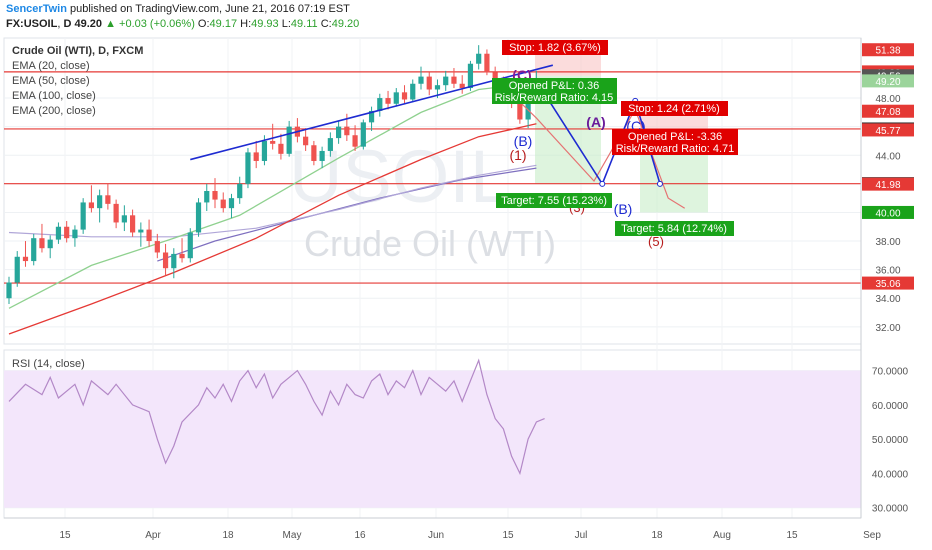 The width and height of the screenshot is (932, 550). What do you see at coordinates (51, 81) in the screenshot?
I see `legend-ema50: EMA (50, close)` at bounding box center [51, 81].